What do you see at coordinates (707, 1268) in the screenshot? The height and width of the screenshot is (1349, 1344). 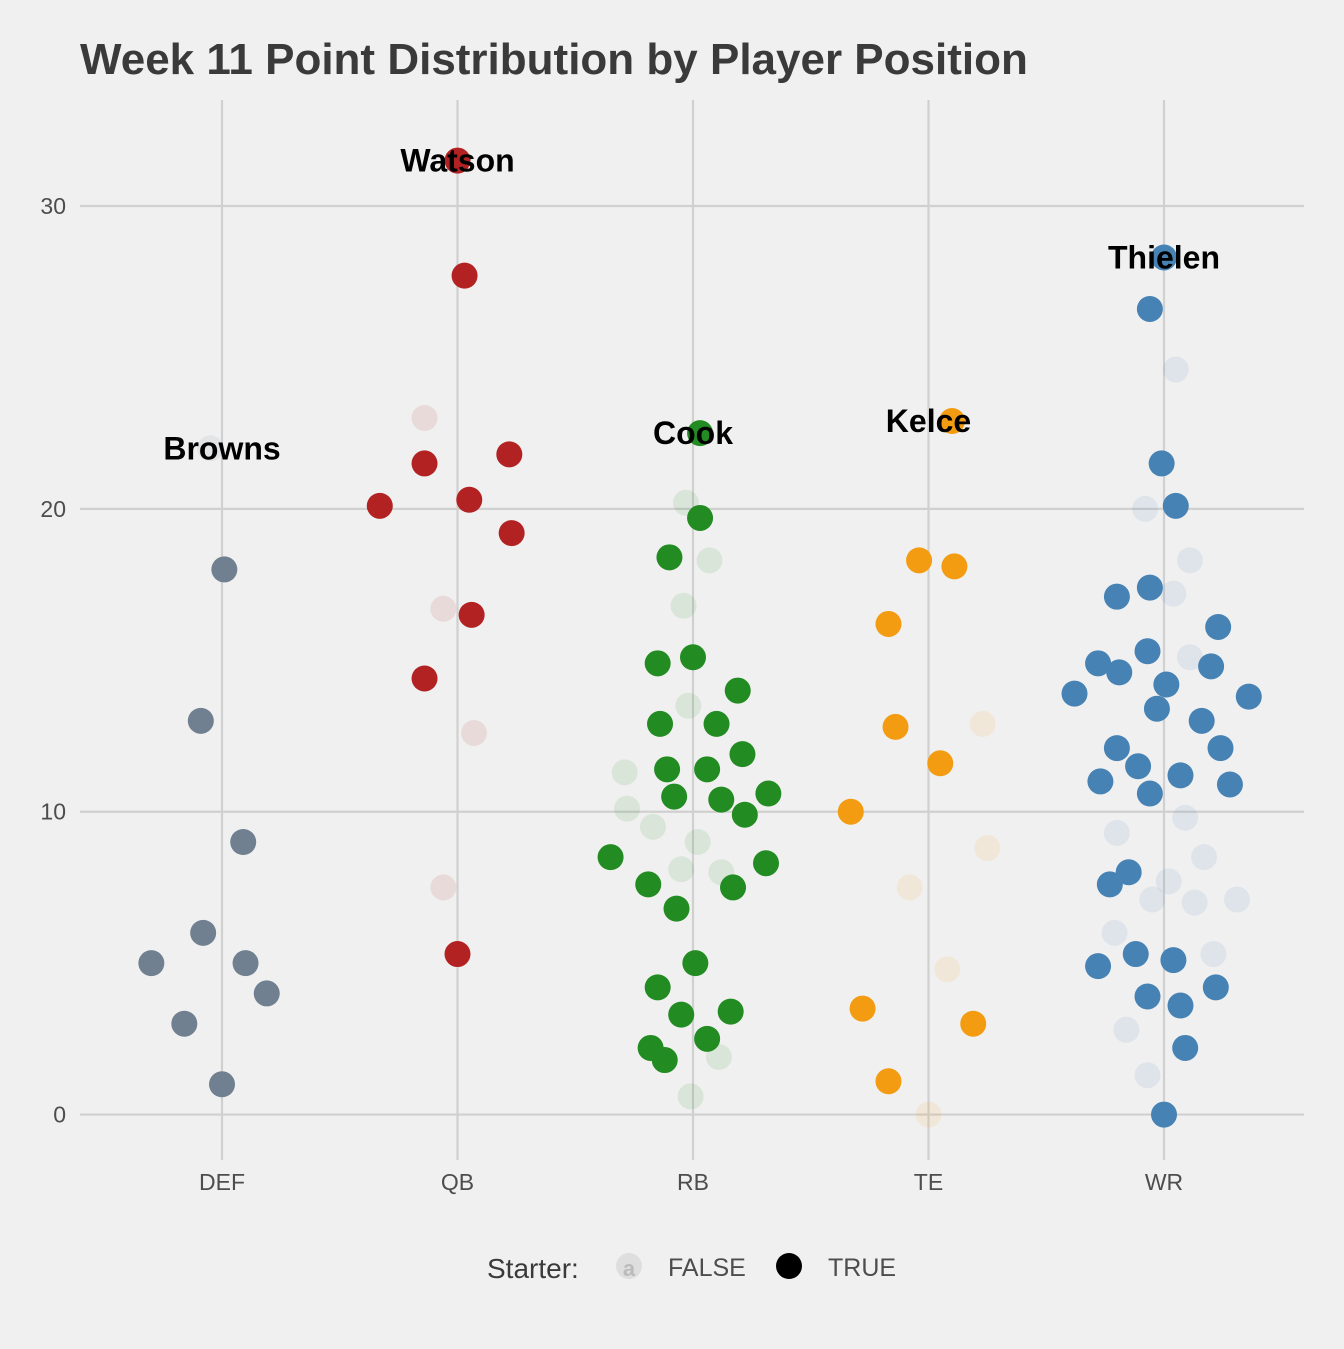 I see `legend-false-label: FALSE` at bounding box center [707, 1268].